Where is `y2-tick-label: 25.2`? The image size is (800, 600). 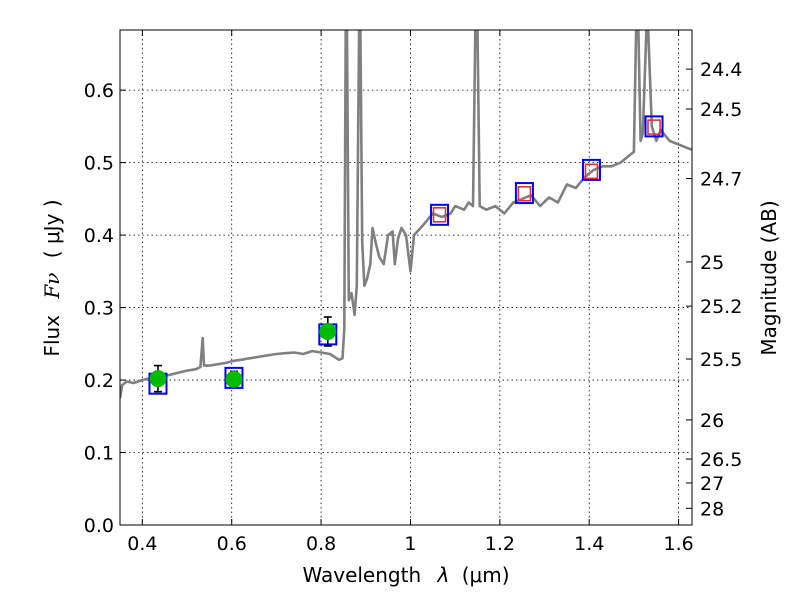
y2-tick-label: 25.2 is located at coordinates (721, 307).